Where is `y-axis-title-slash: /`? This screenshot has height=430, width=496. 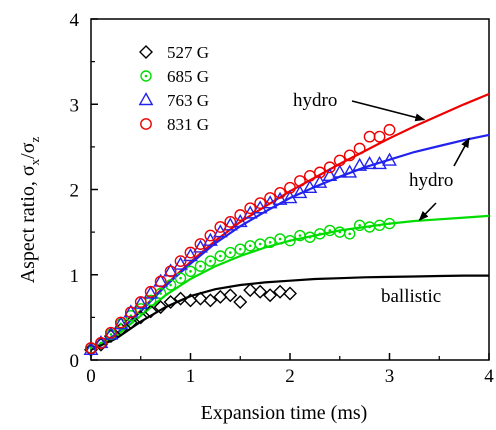
y-axis-title-slash: / is located at coordinates (28, 156).